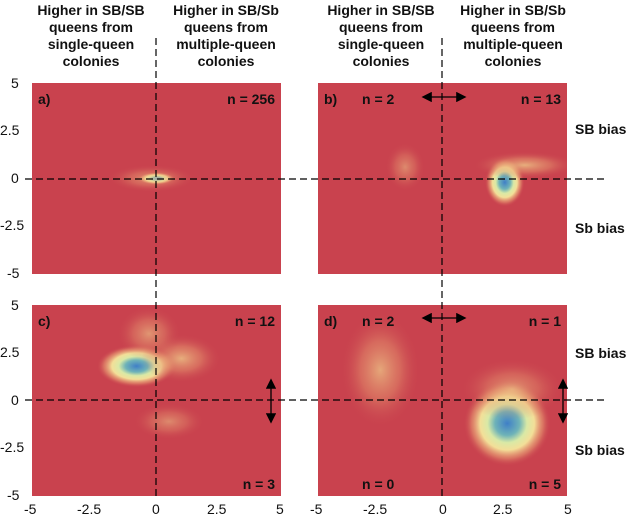 The height and width of the screenshot is (519, 631). What do you see at coordinates (601, 129) in the screenshot?
I see `sb-bias-label-top: SB bias` at bounding box center [601, 129].